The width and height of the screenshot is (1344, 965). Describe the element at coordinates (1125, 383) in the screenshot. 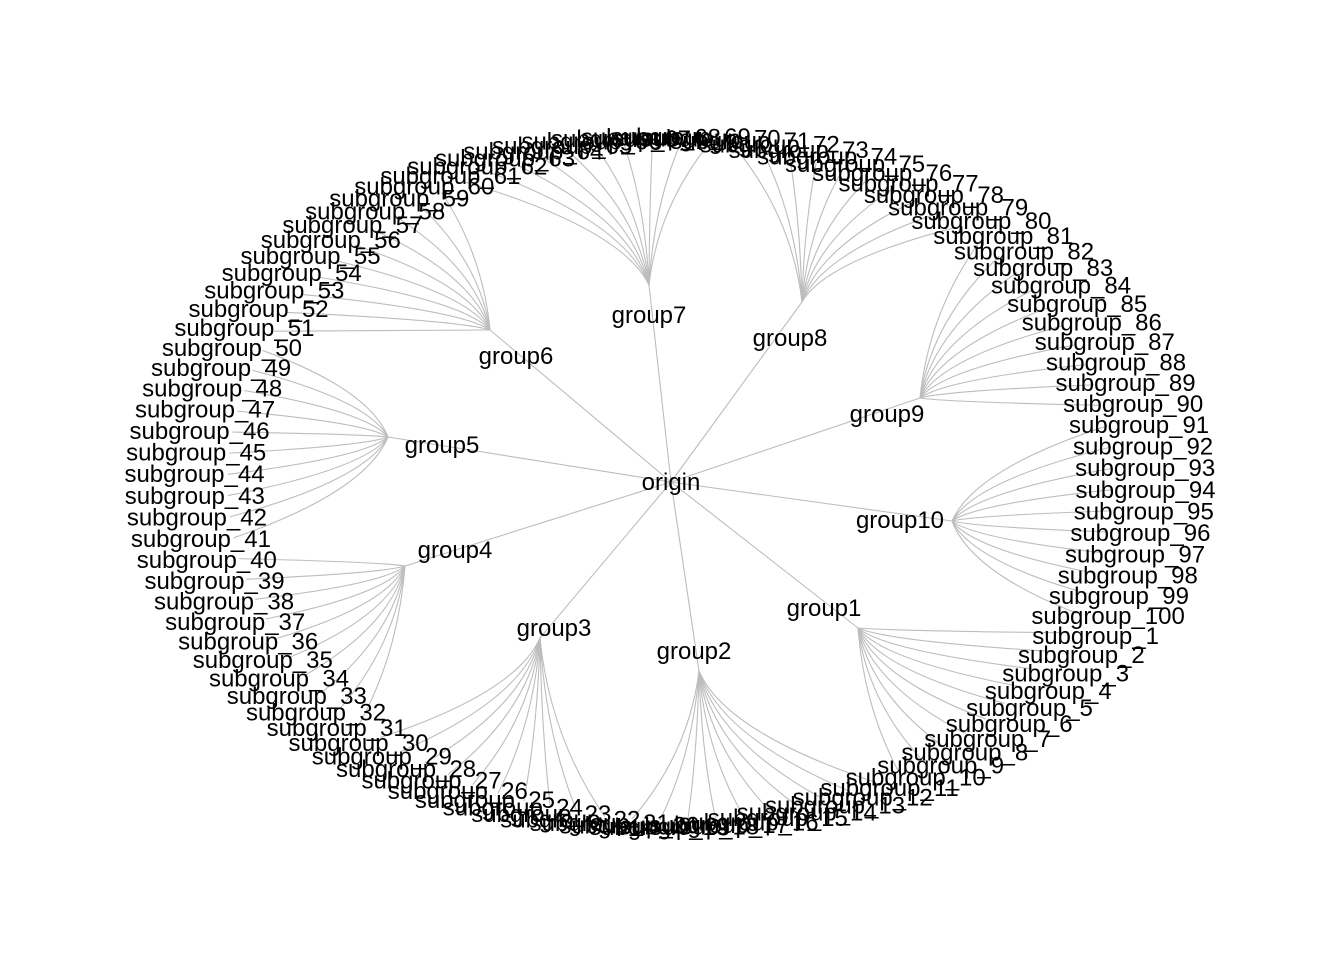

I see `leaf-node-label: subgroup_89` at that location.